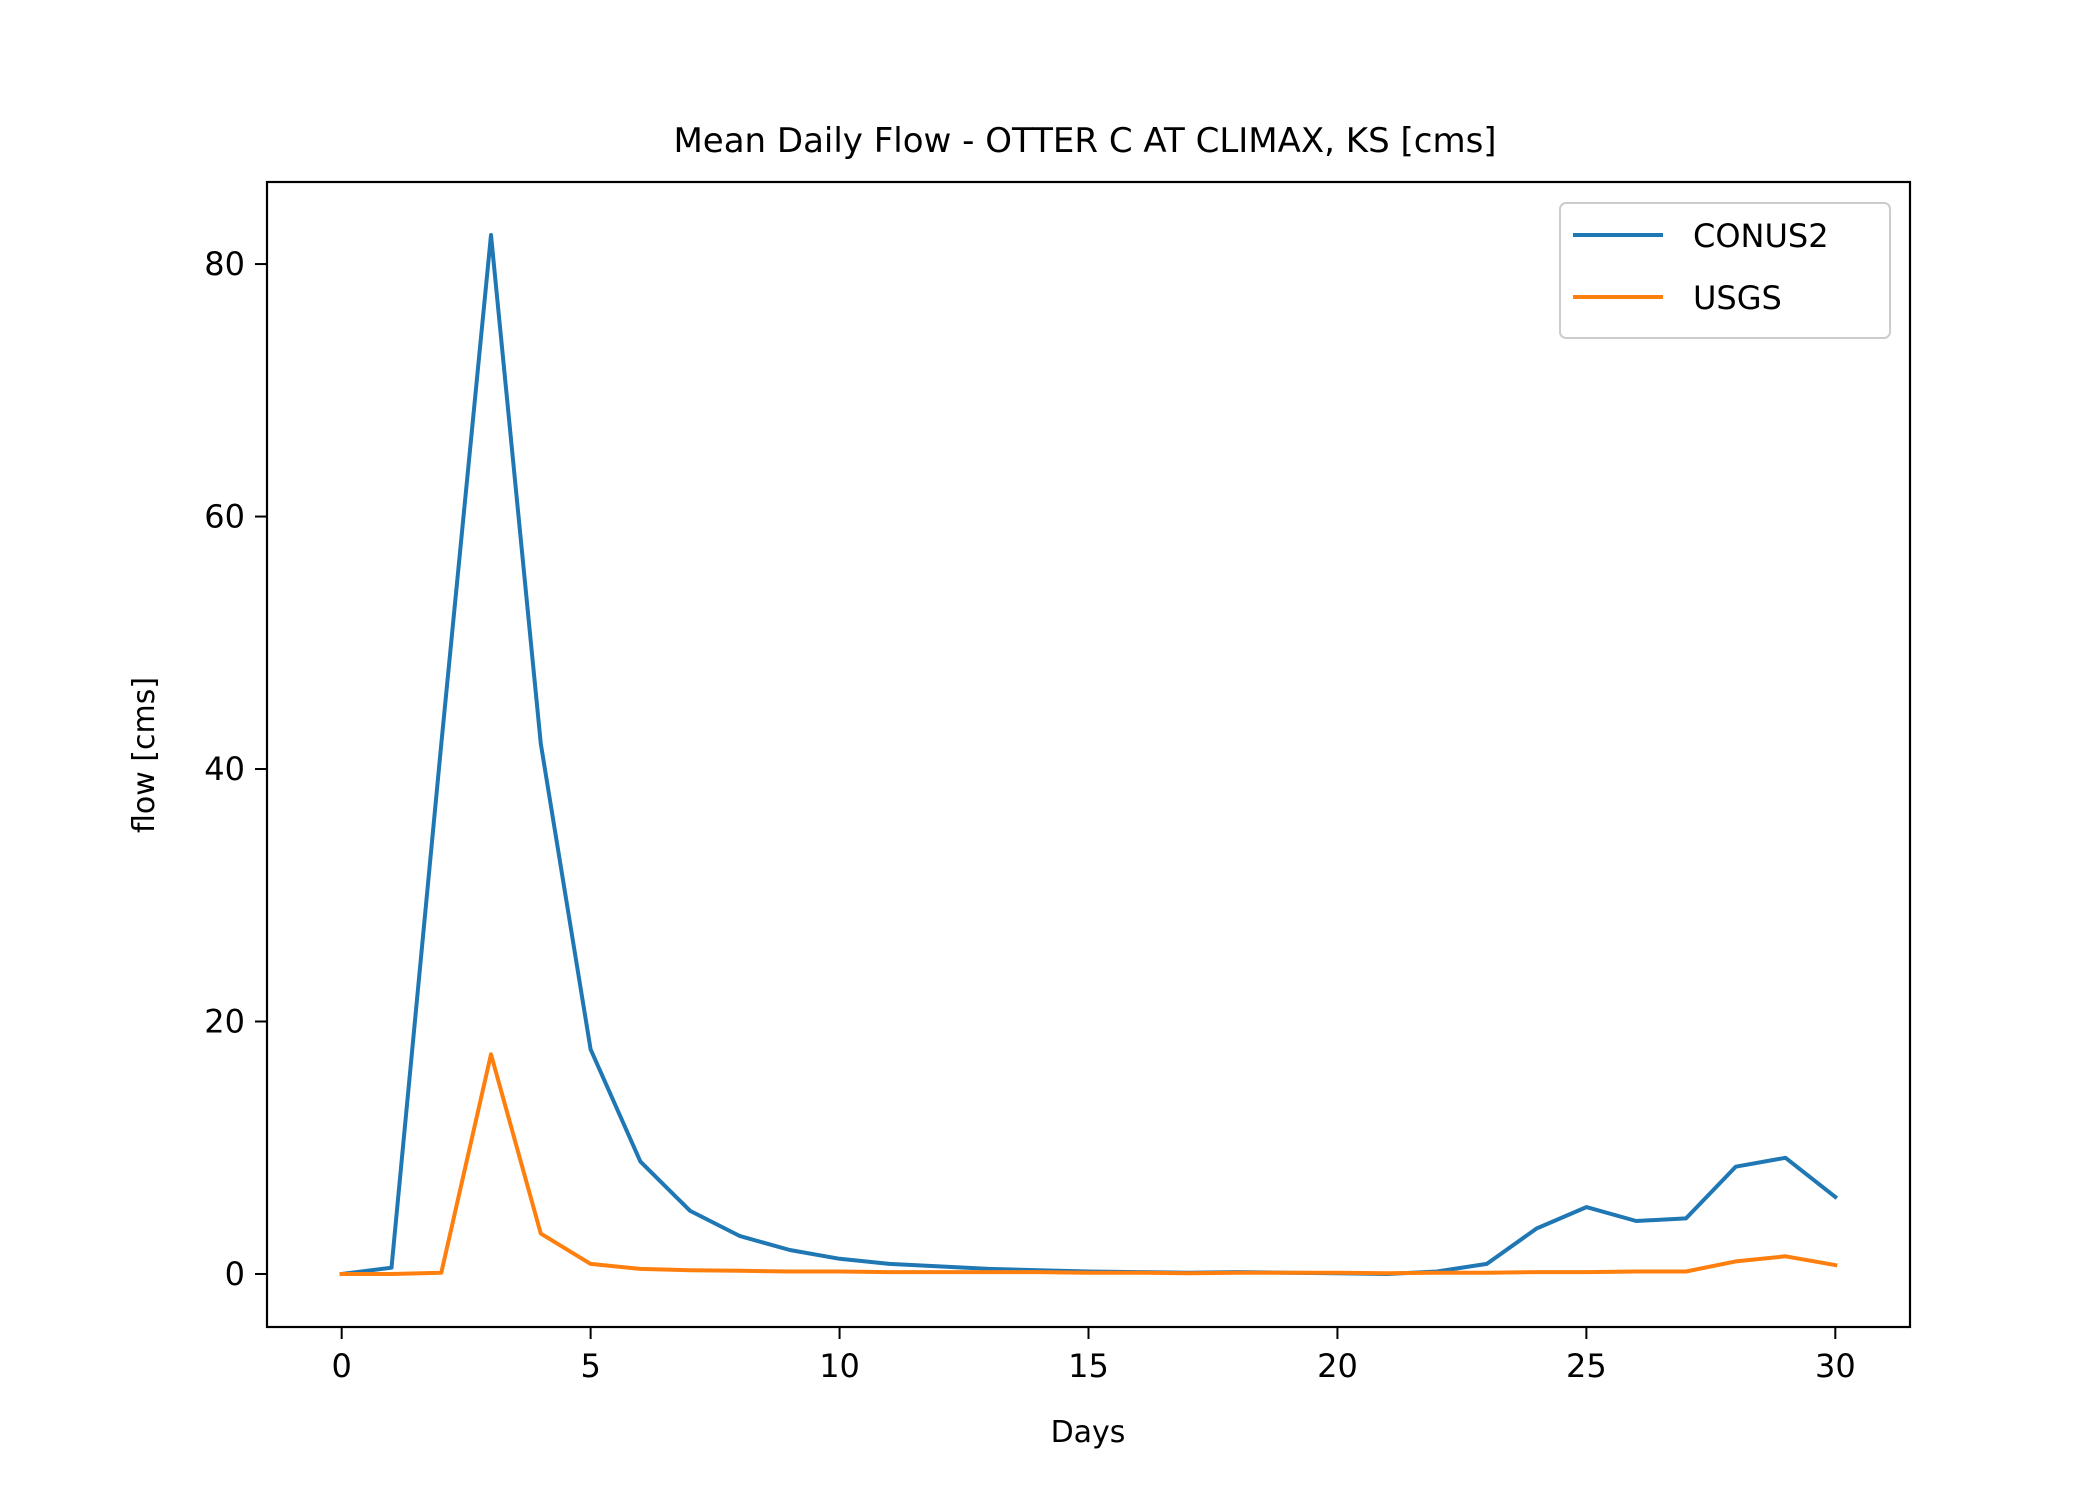 This screenshot has height=1500, width=2100. Describe the element at coordinates (224, 264) in the screenshot. I see `y-tick-label: 80` at that location.